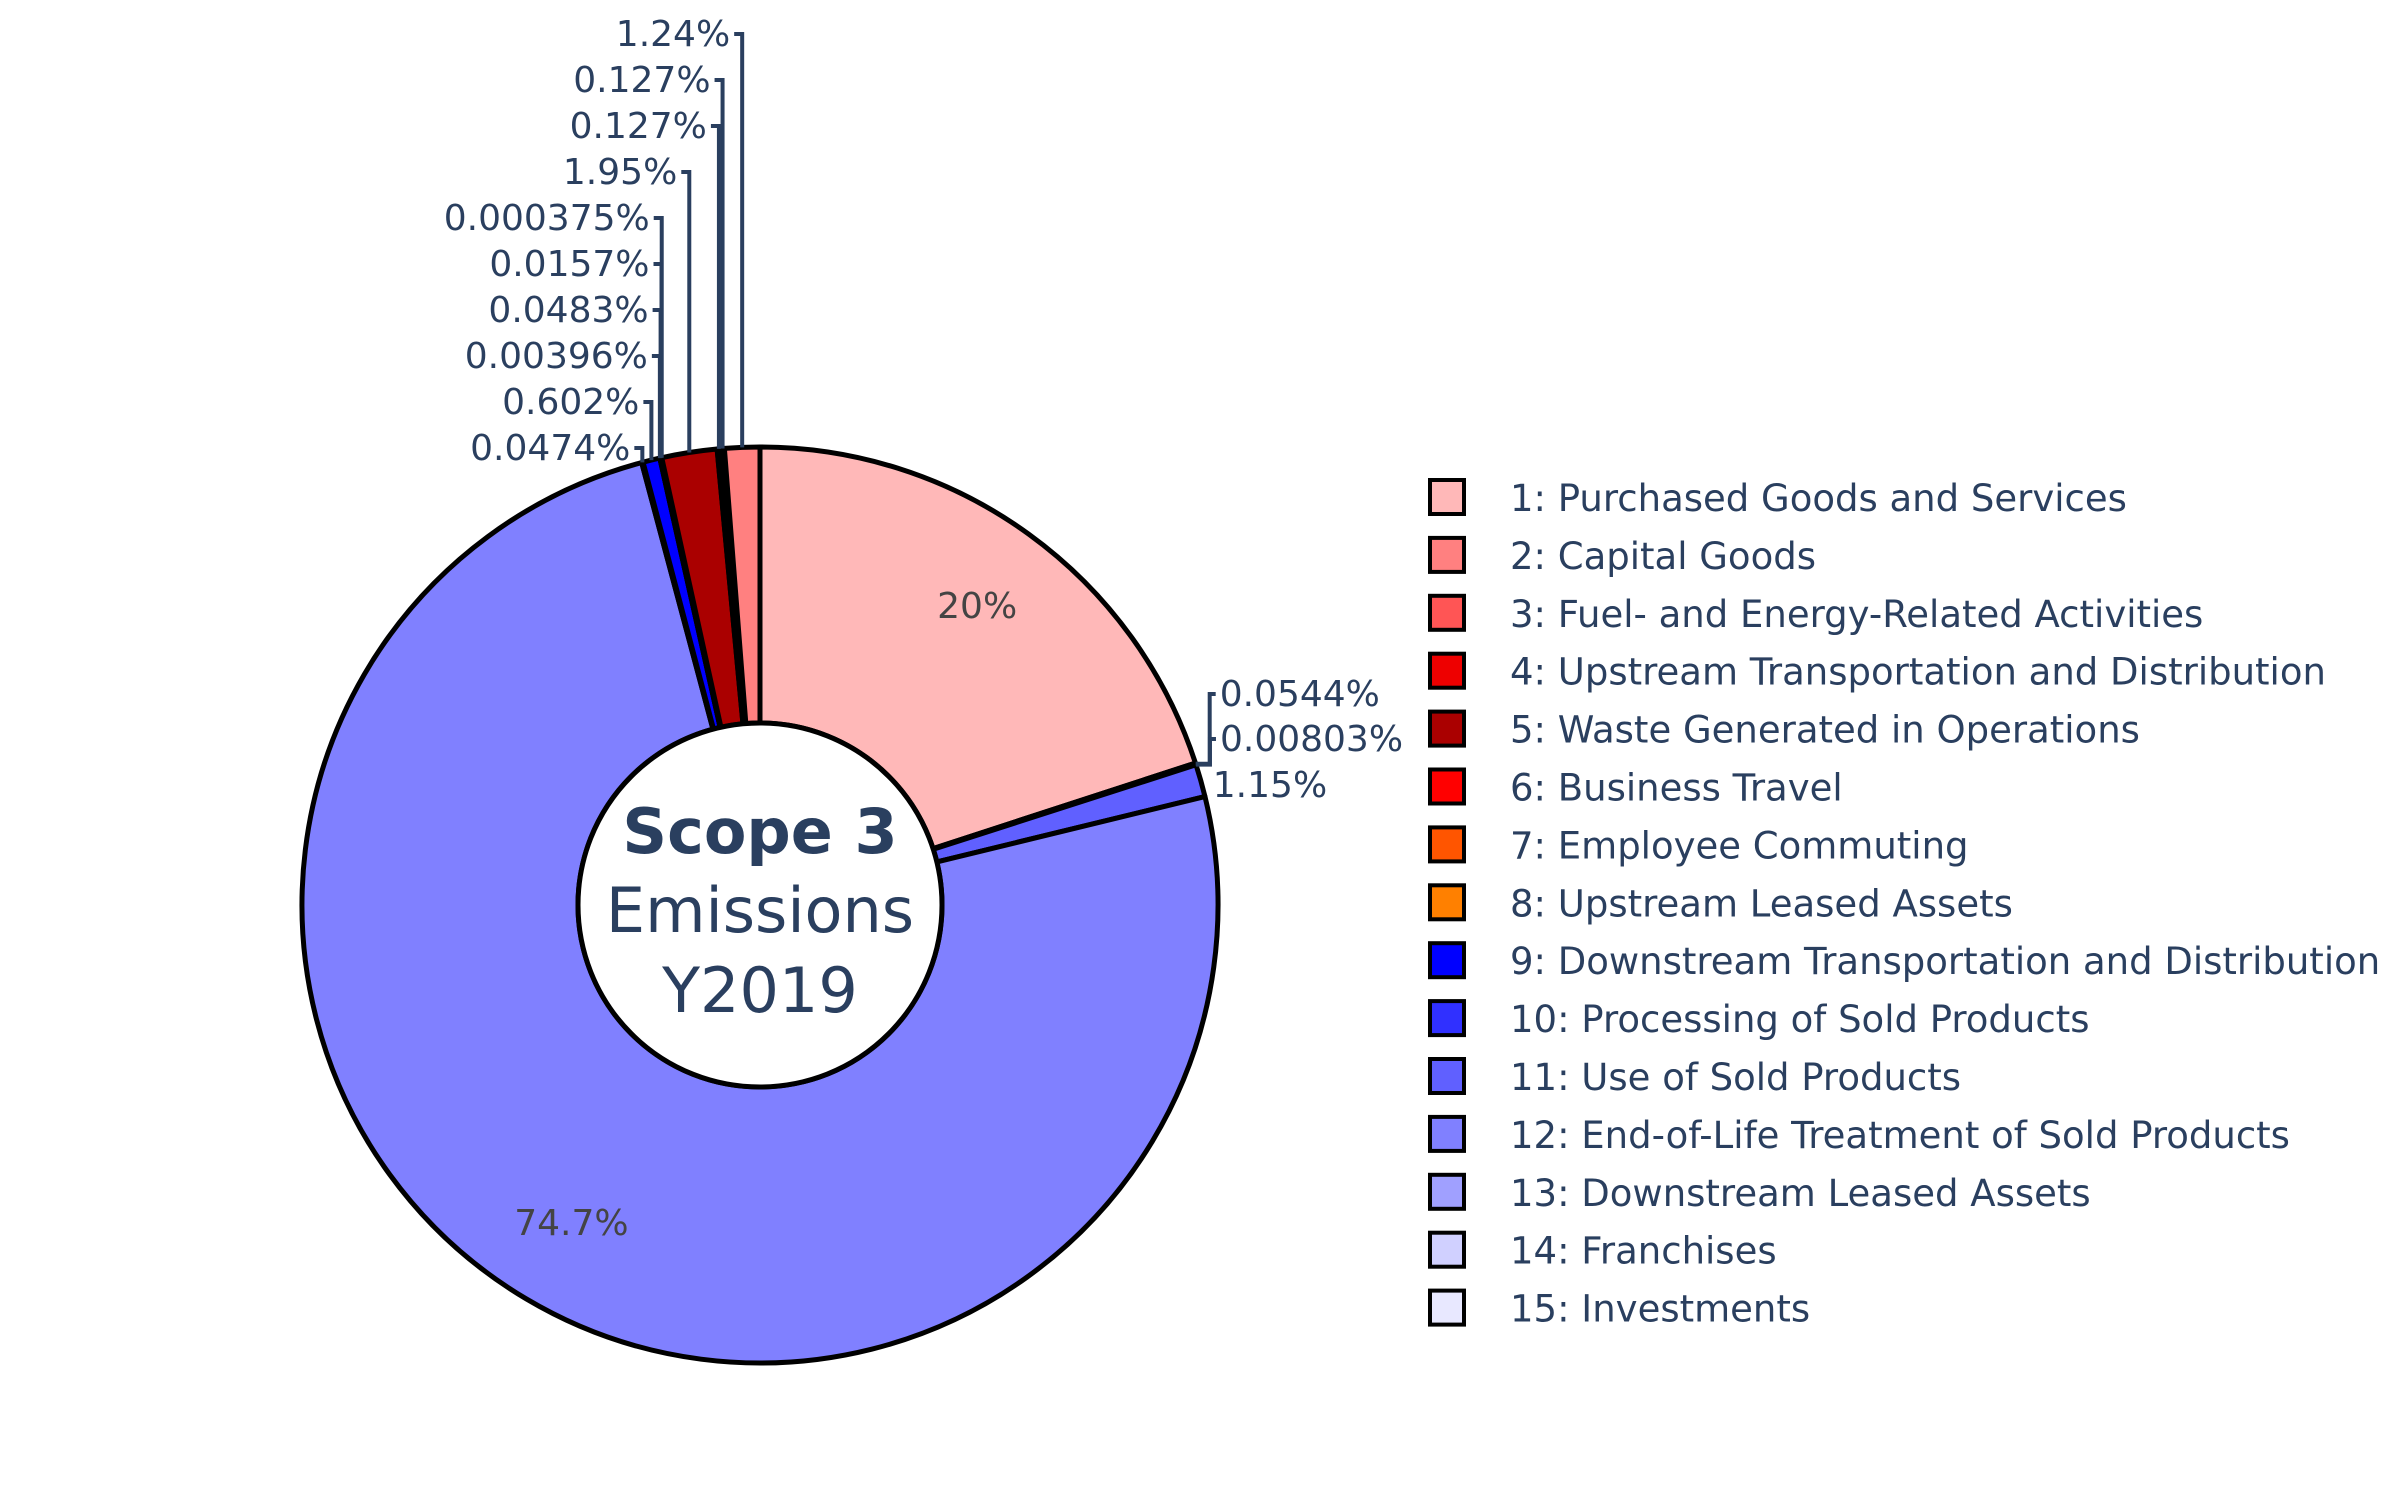 The image size is (2400, 1500). What do you see at coordinates (1825, 730) in the screenshot?
I see `legend-label: 5: Waste Generated in Operations` at bounding box center [1825, 730].